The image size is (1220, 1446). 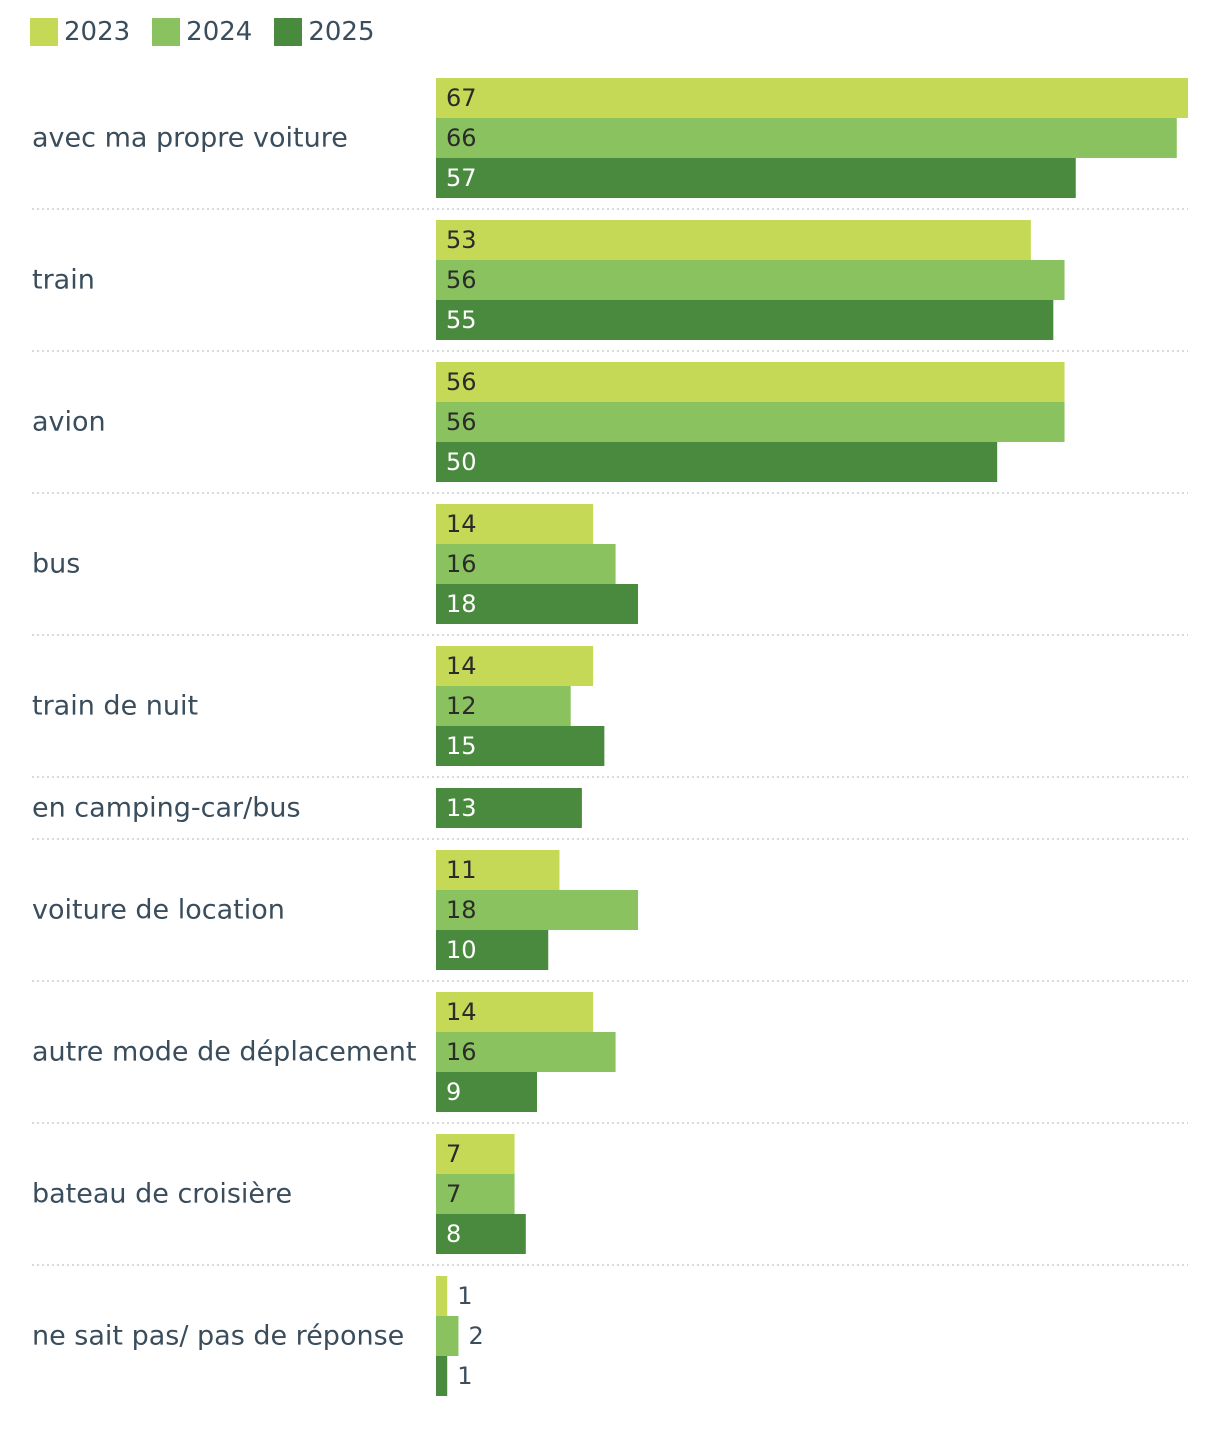 I want to click on data-label: 67, so click(x=461, y=98).